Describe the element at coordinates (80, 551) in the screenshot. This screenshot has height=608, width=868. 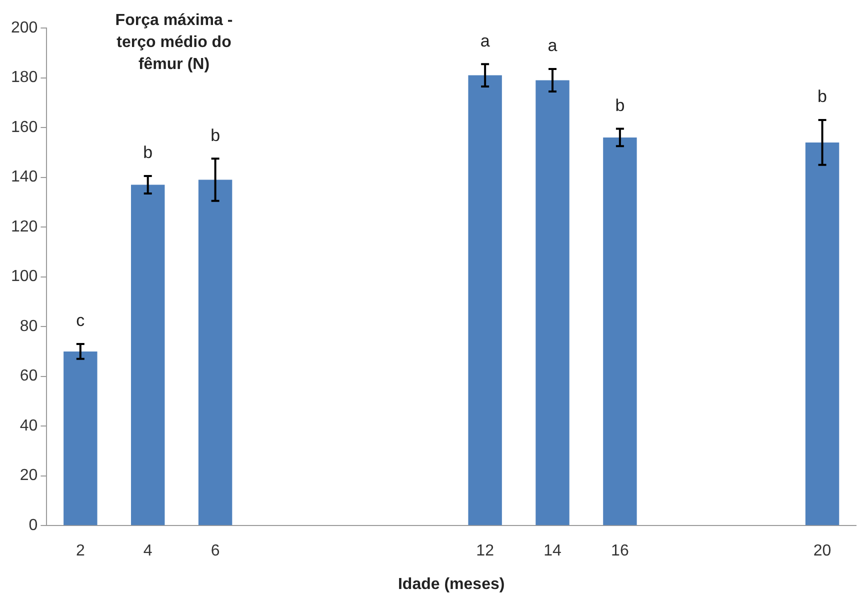
I see `x-tick-label: 2` at that location.